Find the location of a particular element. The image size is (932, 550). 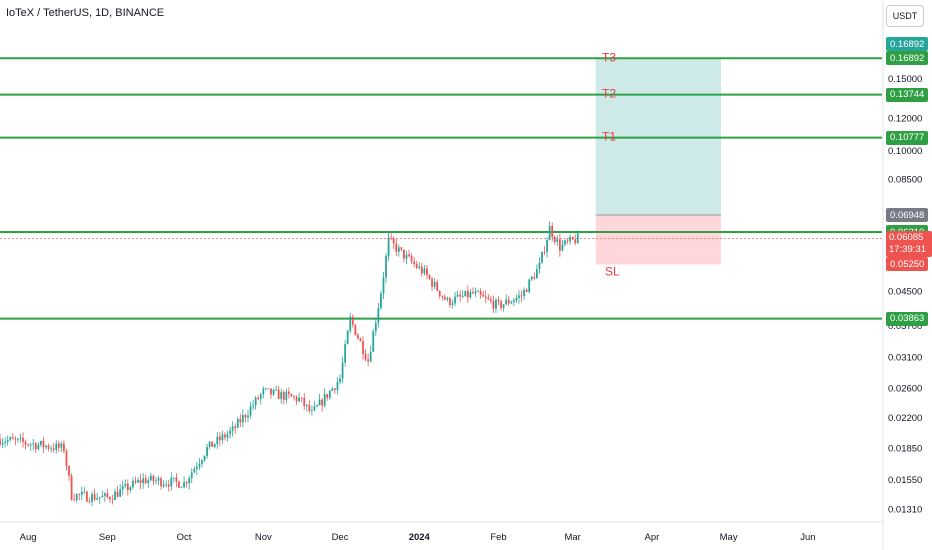

x-tick-label-4: Dec is located at coordinates (340, 537).